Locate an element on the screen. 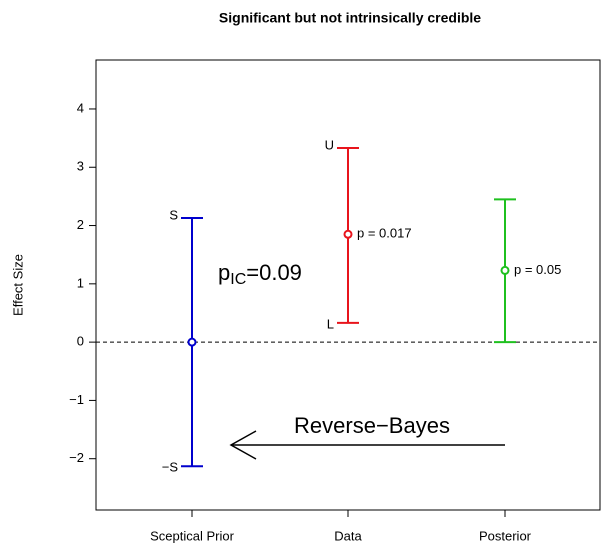  x-tick-label: Sceptical Prior is located at coordinates (192, 535).